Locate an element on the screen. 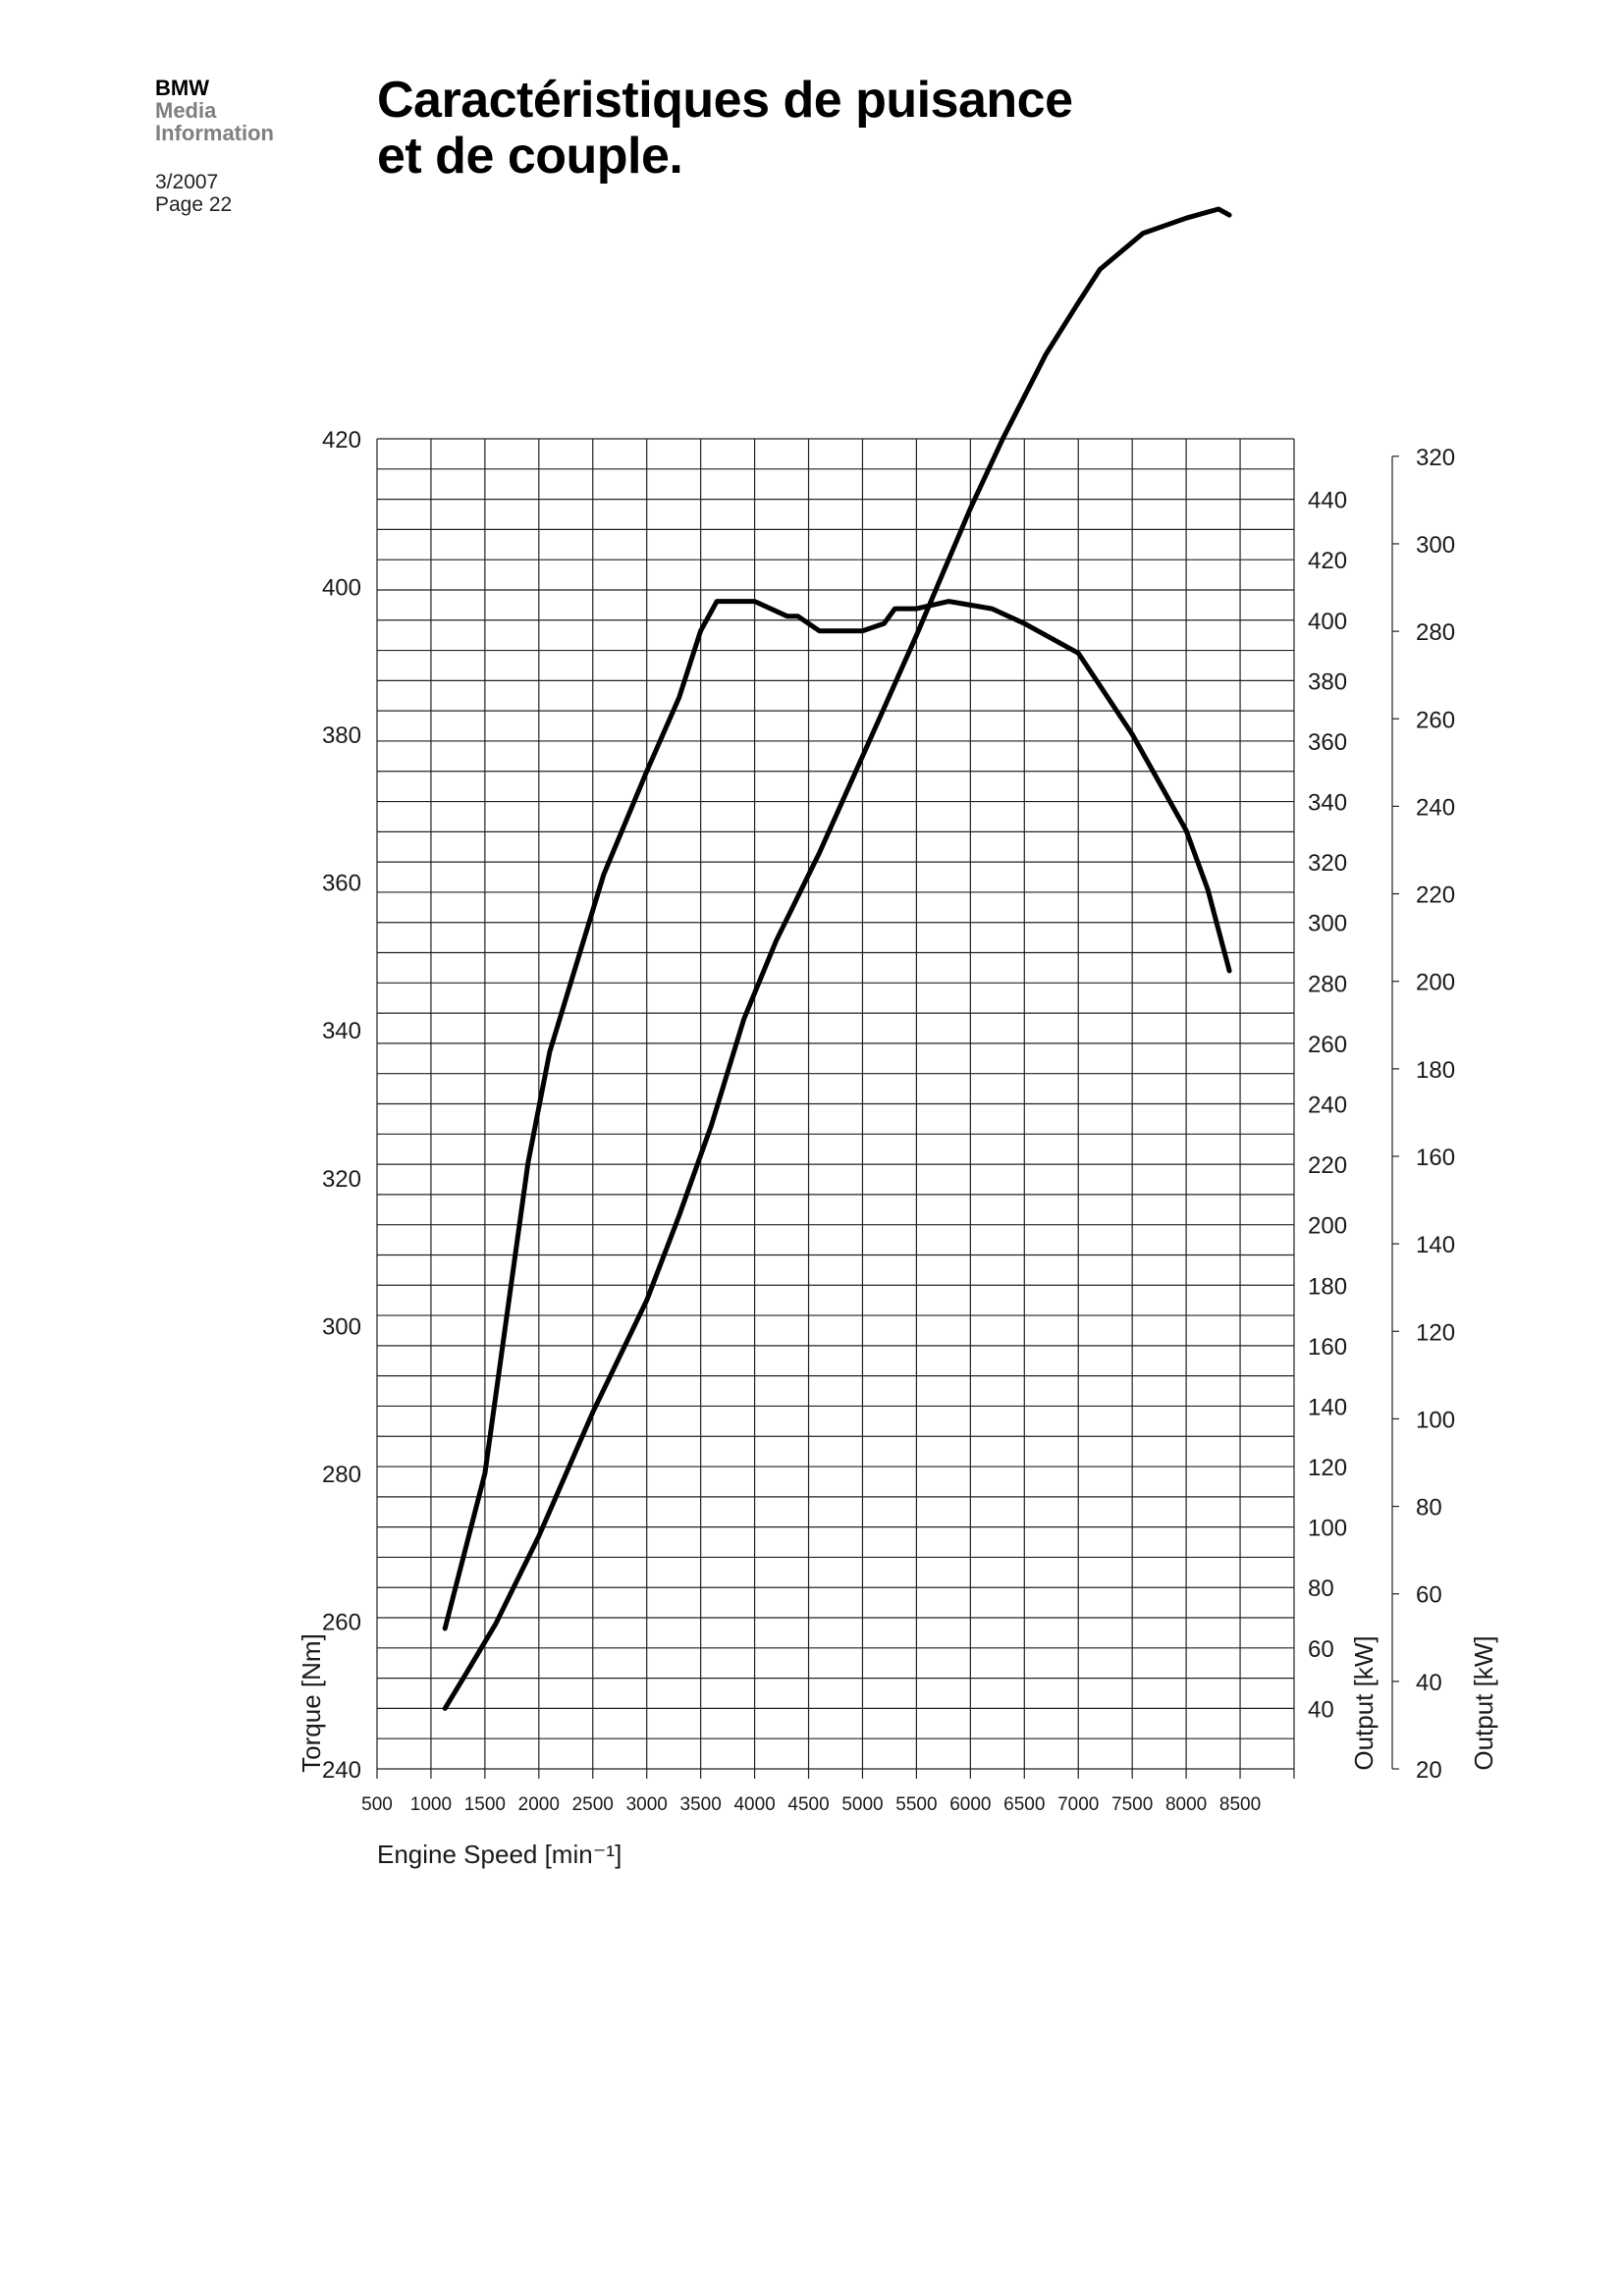 This screenshot has width=1623, height=2296. output-right-tick-label: 280 is located at coordinates (1328, 984).